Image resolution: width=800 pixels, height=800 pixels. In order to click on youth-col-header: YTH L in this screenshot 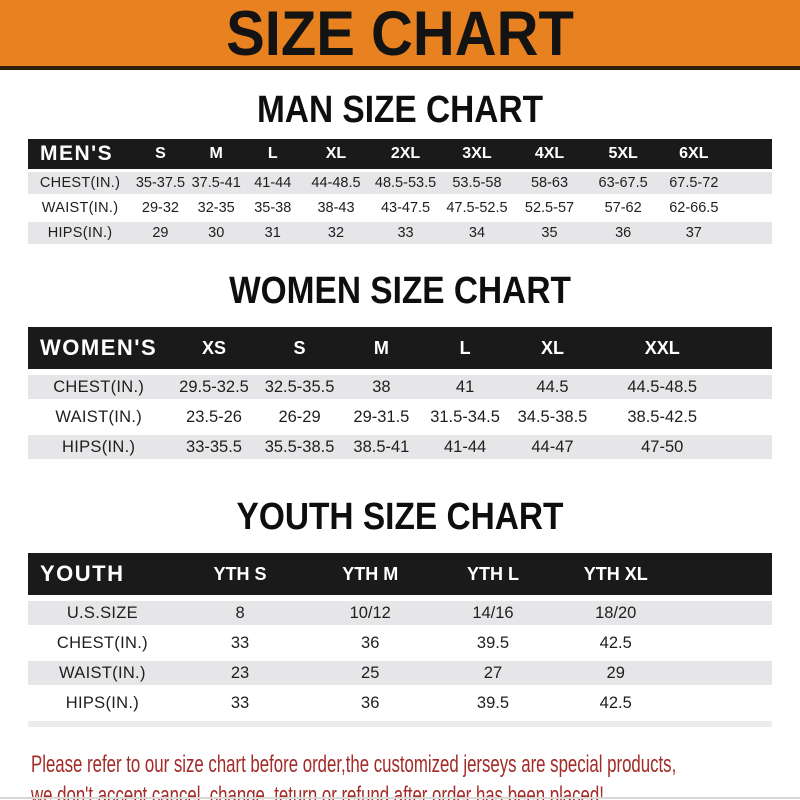, I will do `click(493, 574)`.